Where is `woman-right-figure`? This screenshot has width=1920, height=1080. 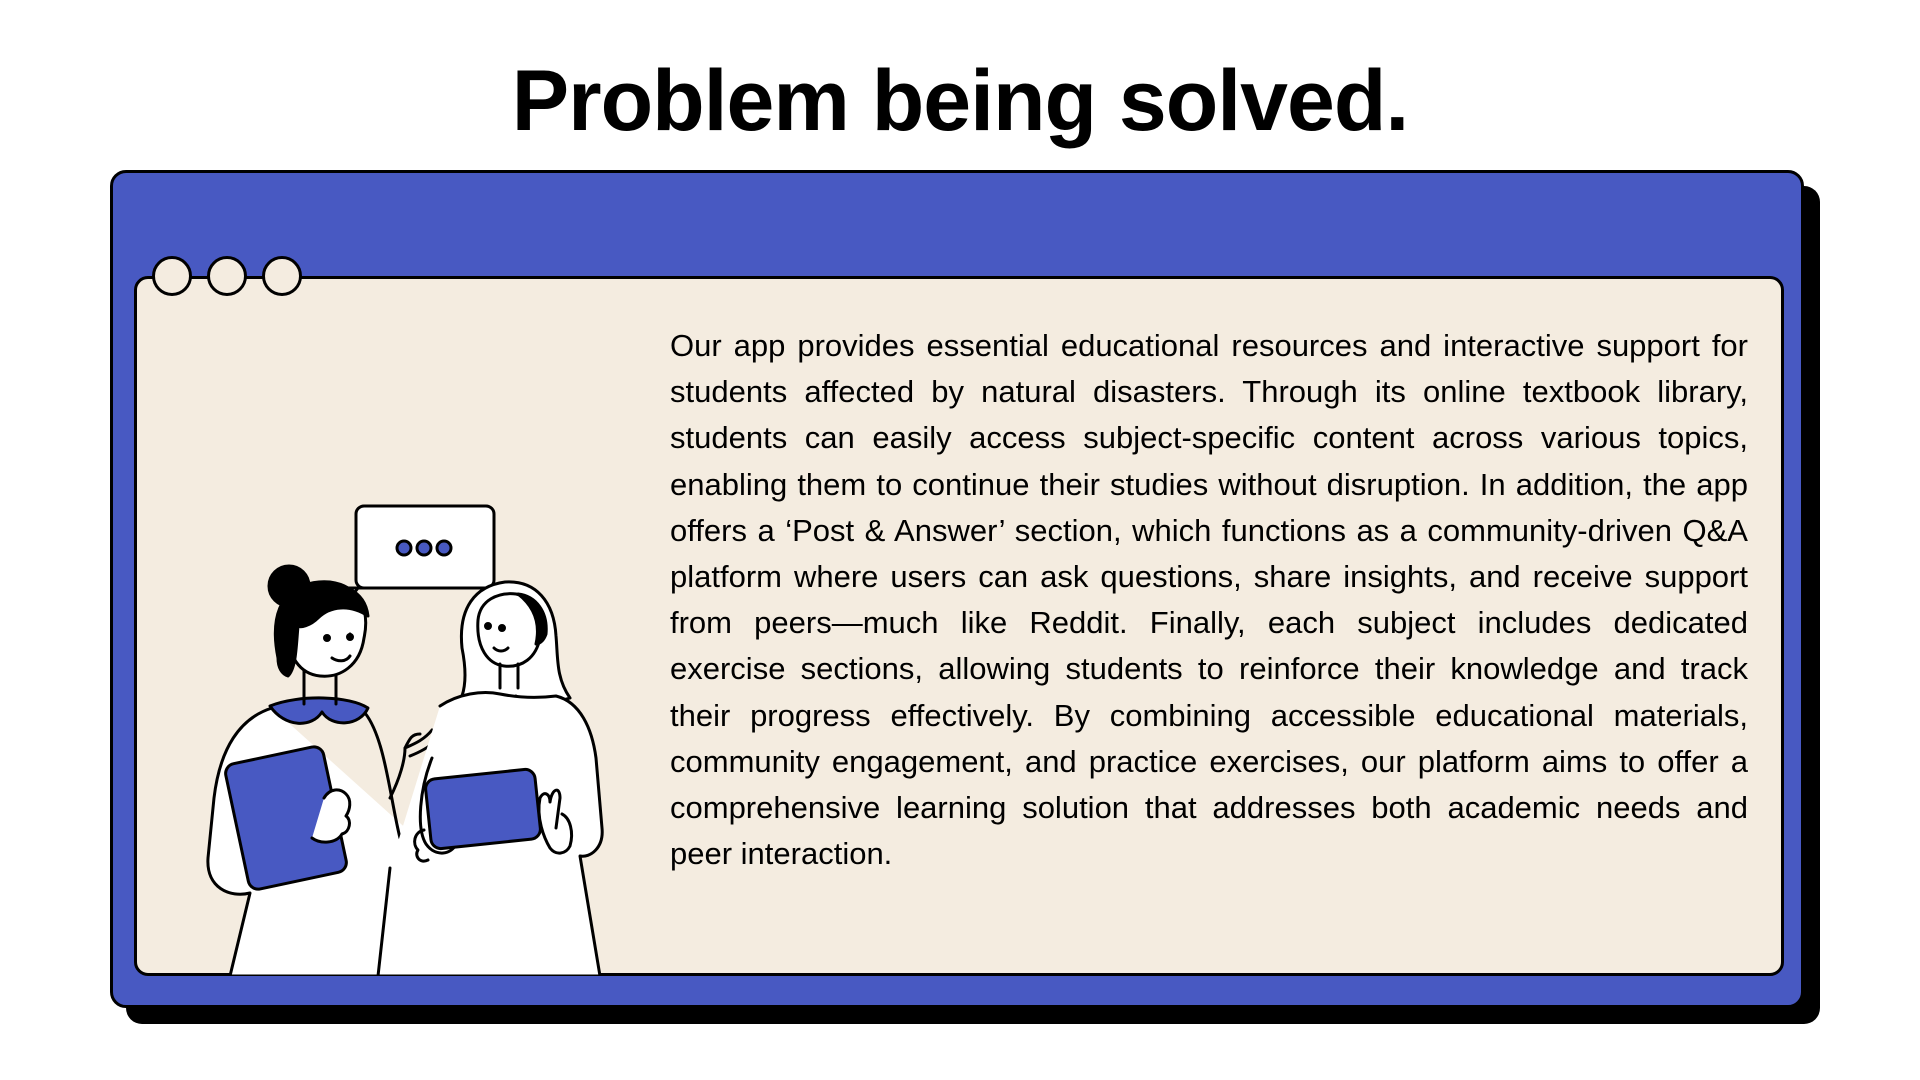 woman-right-figure is located at coordinates (490, 778).